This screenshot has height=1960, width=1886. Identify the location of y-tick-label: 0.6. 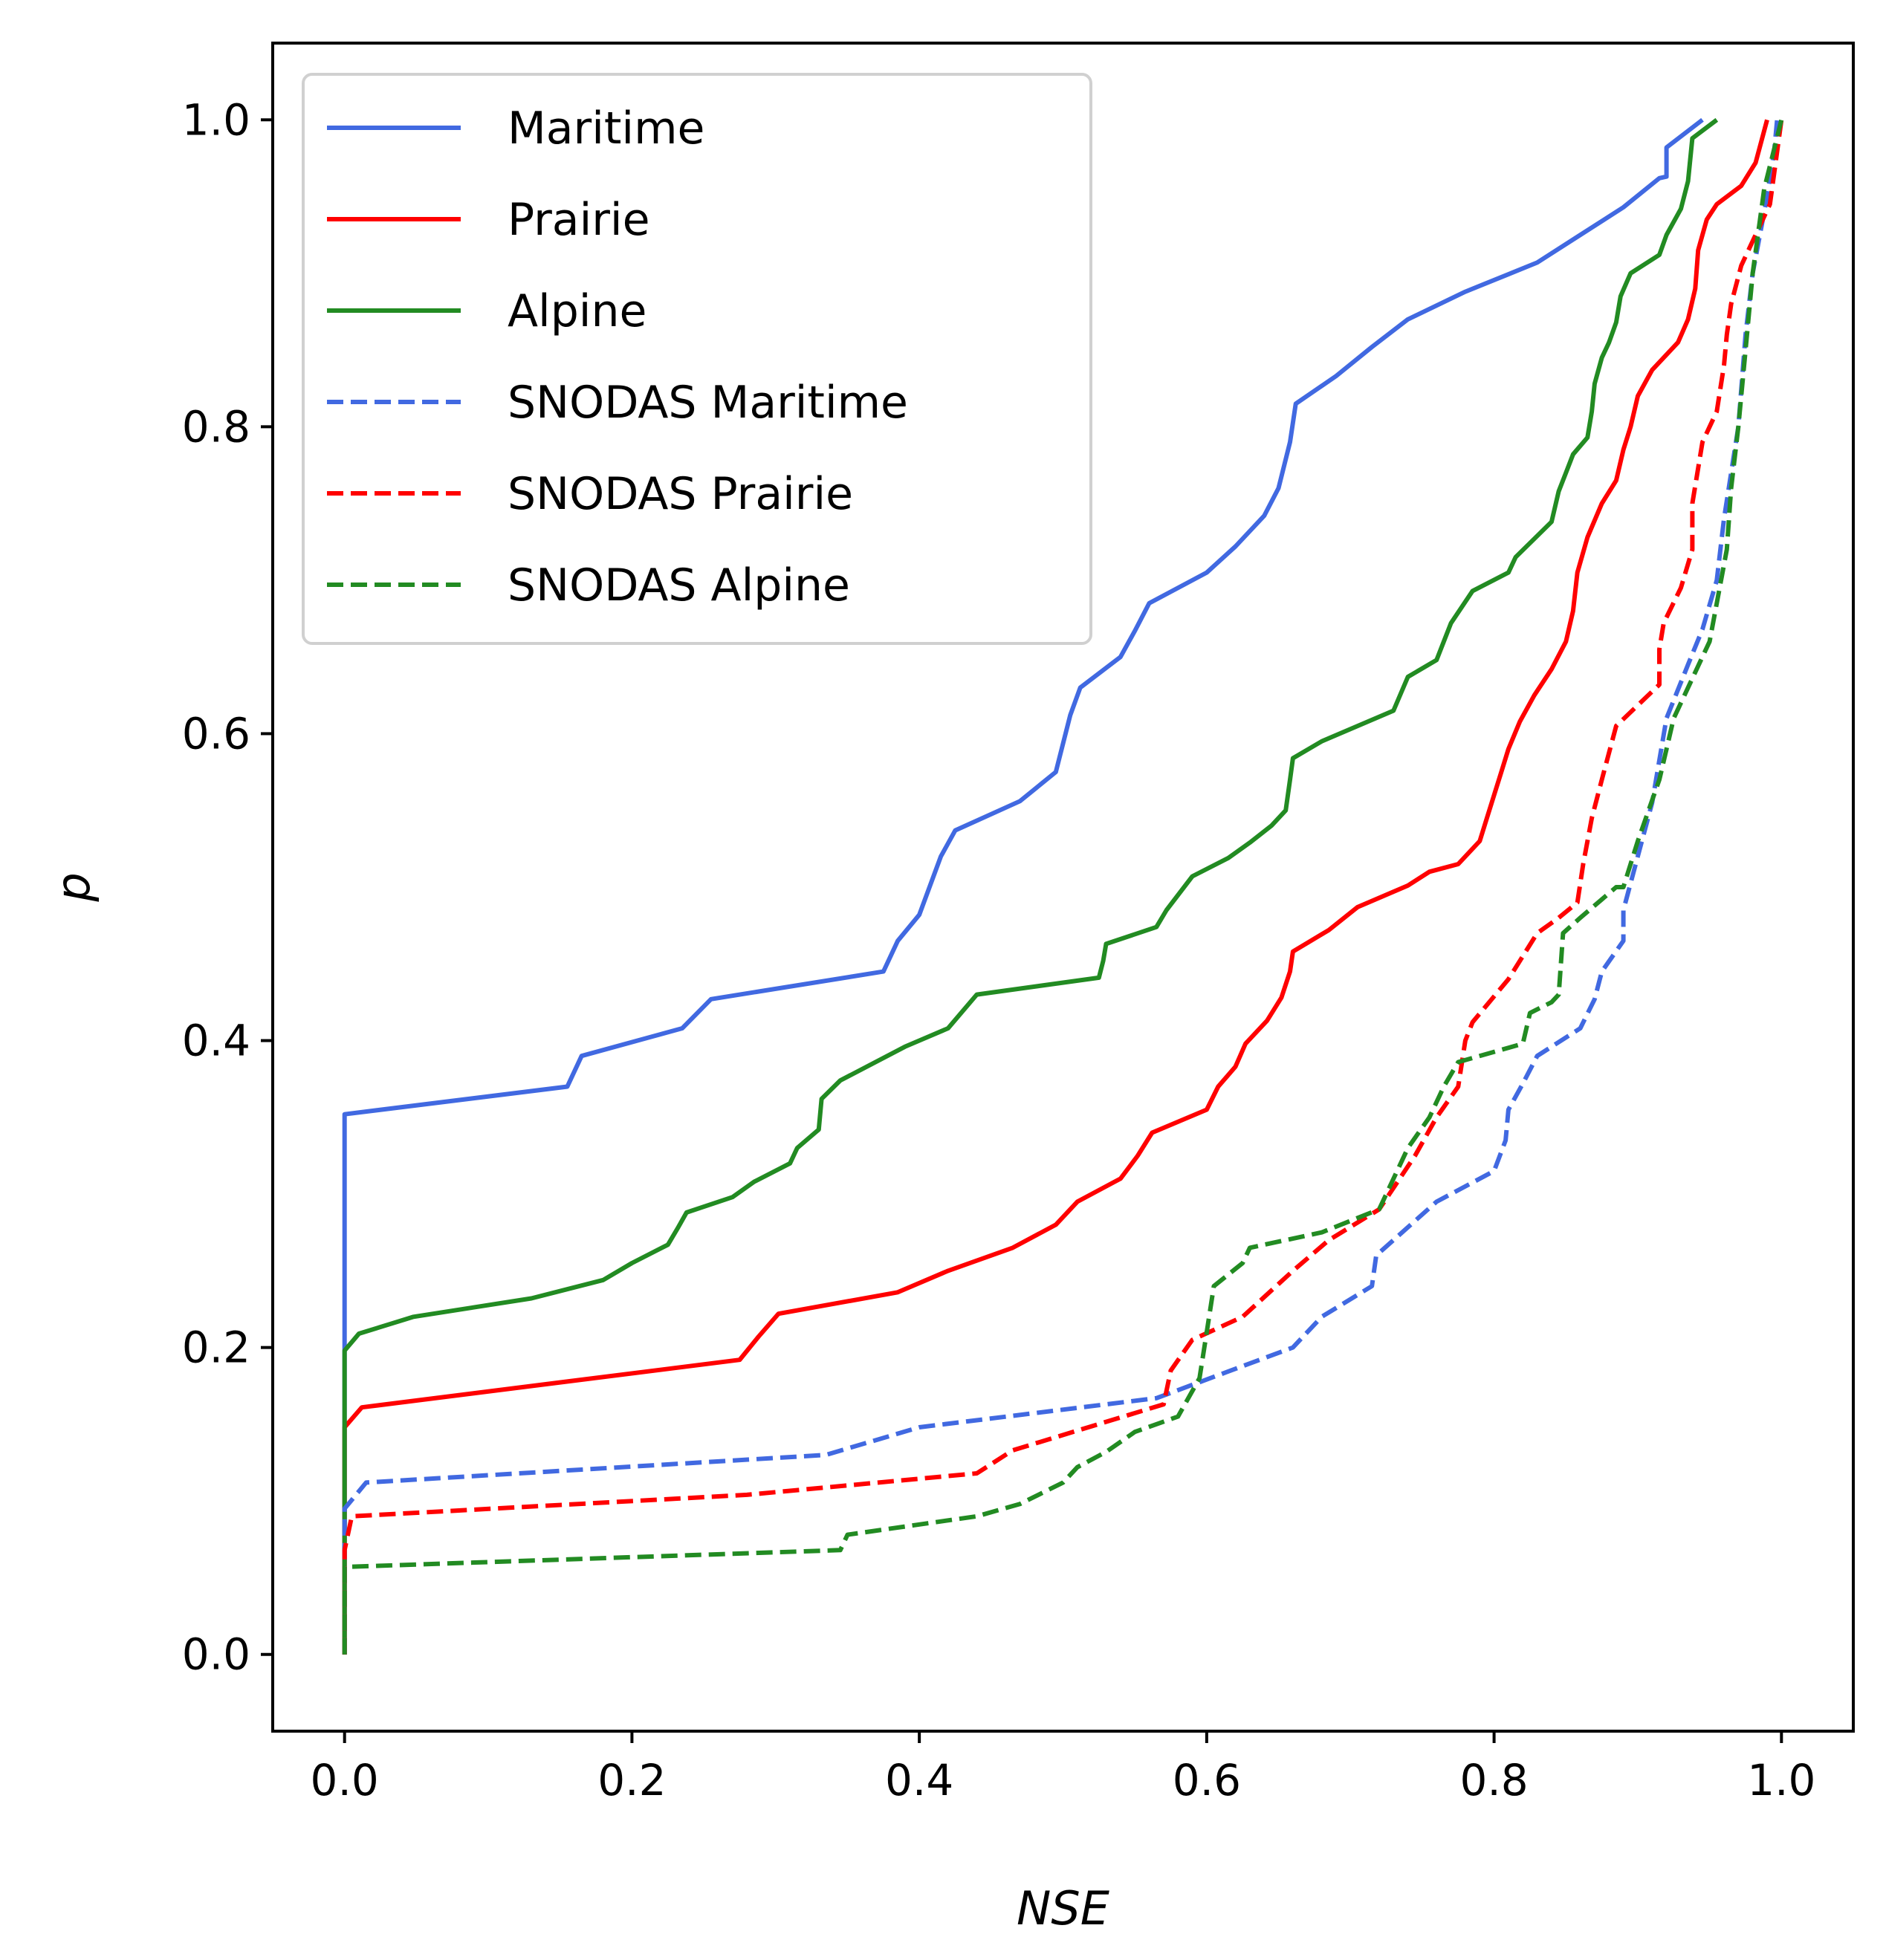
(216, 733).